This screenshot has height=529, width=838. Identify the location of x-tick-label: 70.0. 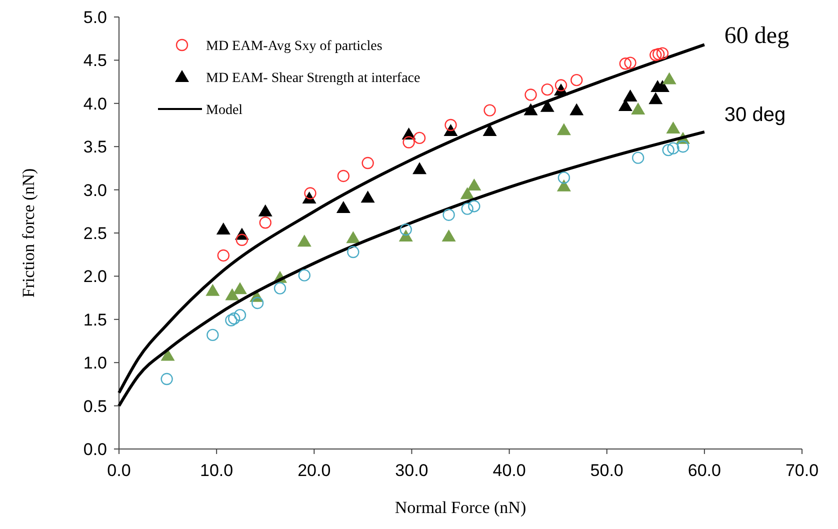
(802, 470).